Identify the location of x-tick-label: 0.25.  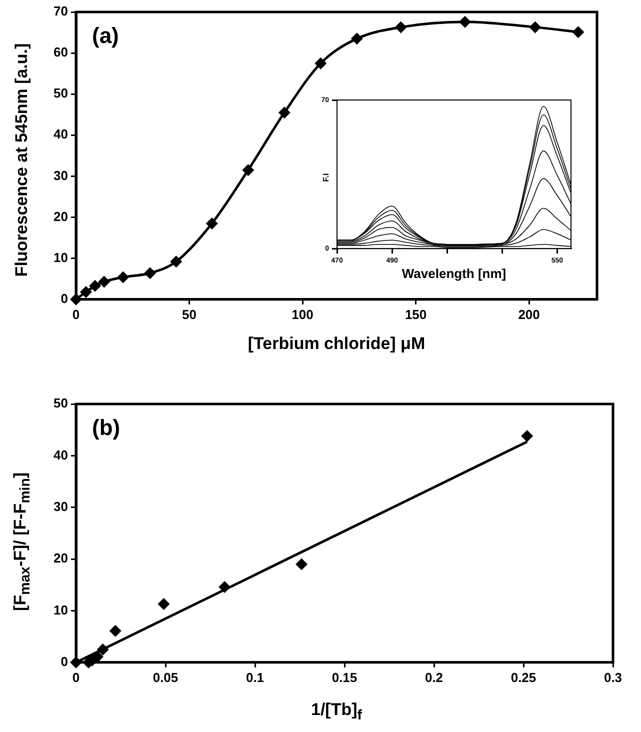
(523, 677).